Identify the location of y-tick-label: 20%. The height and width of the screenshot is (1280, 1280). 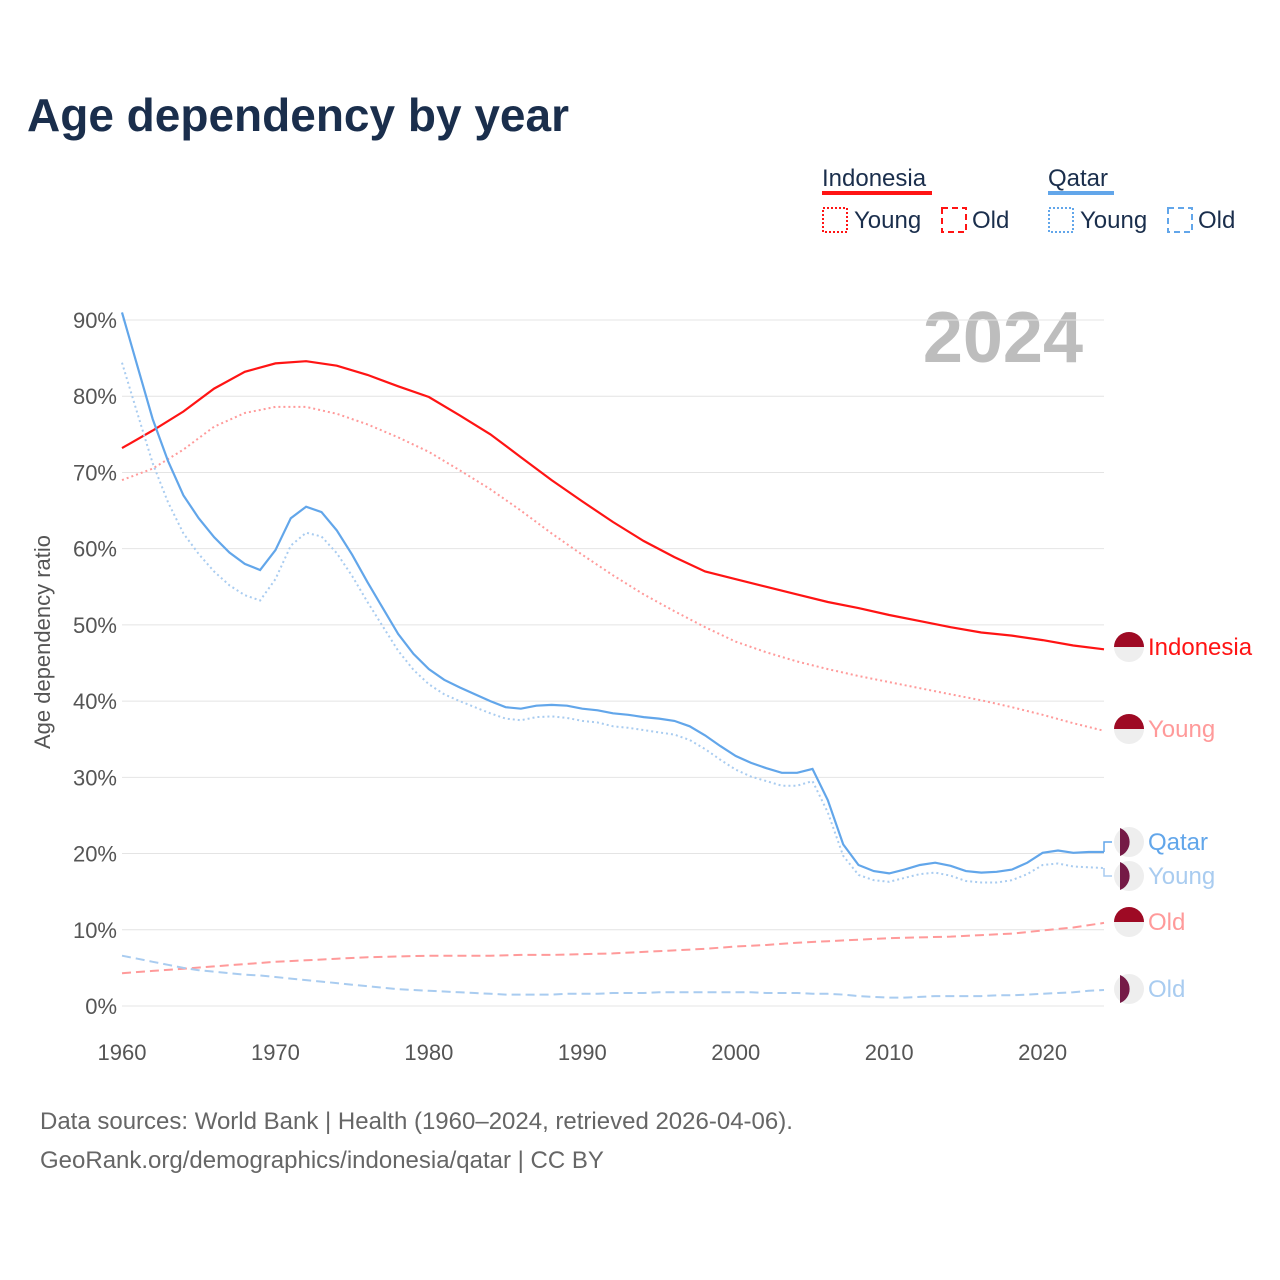
(95, 854).